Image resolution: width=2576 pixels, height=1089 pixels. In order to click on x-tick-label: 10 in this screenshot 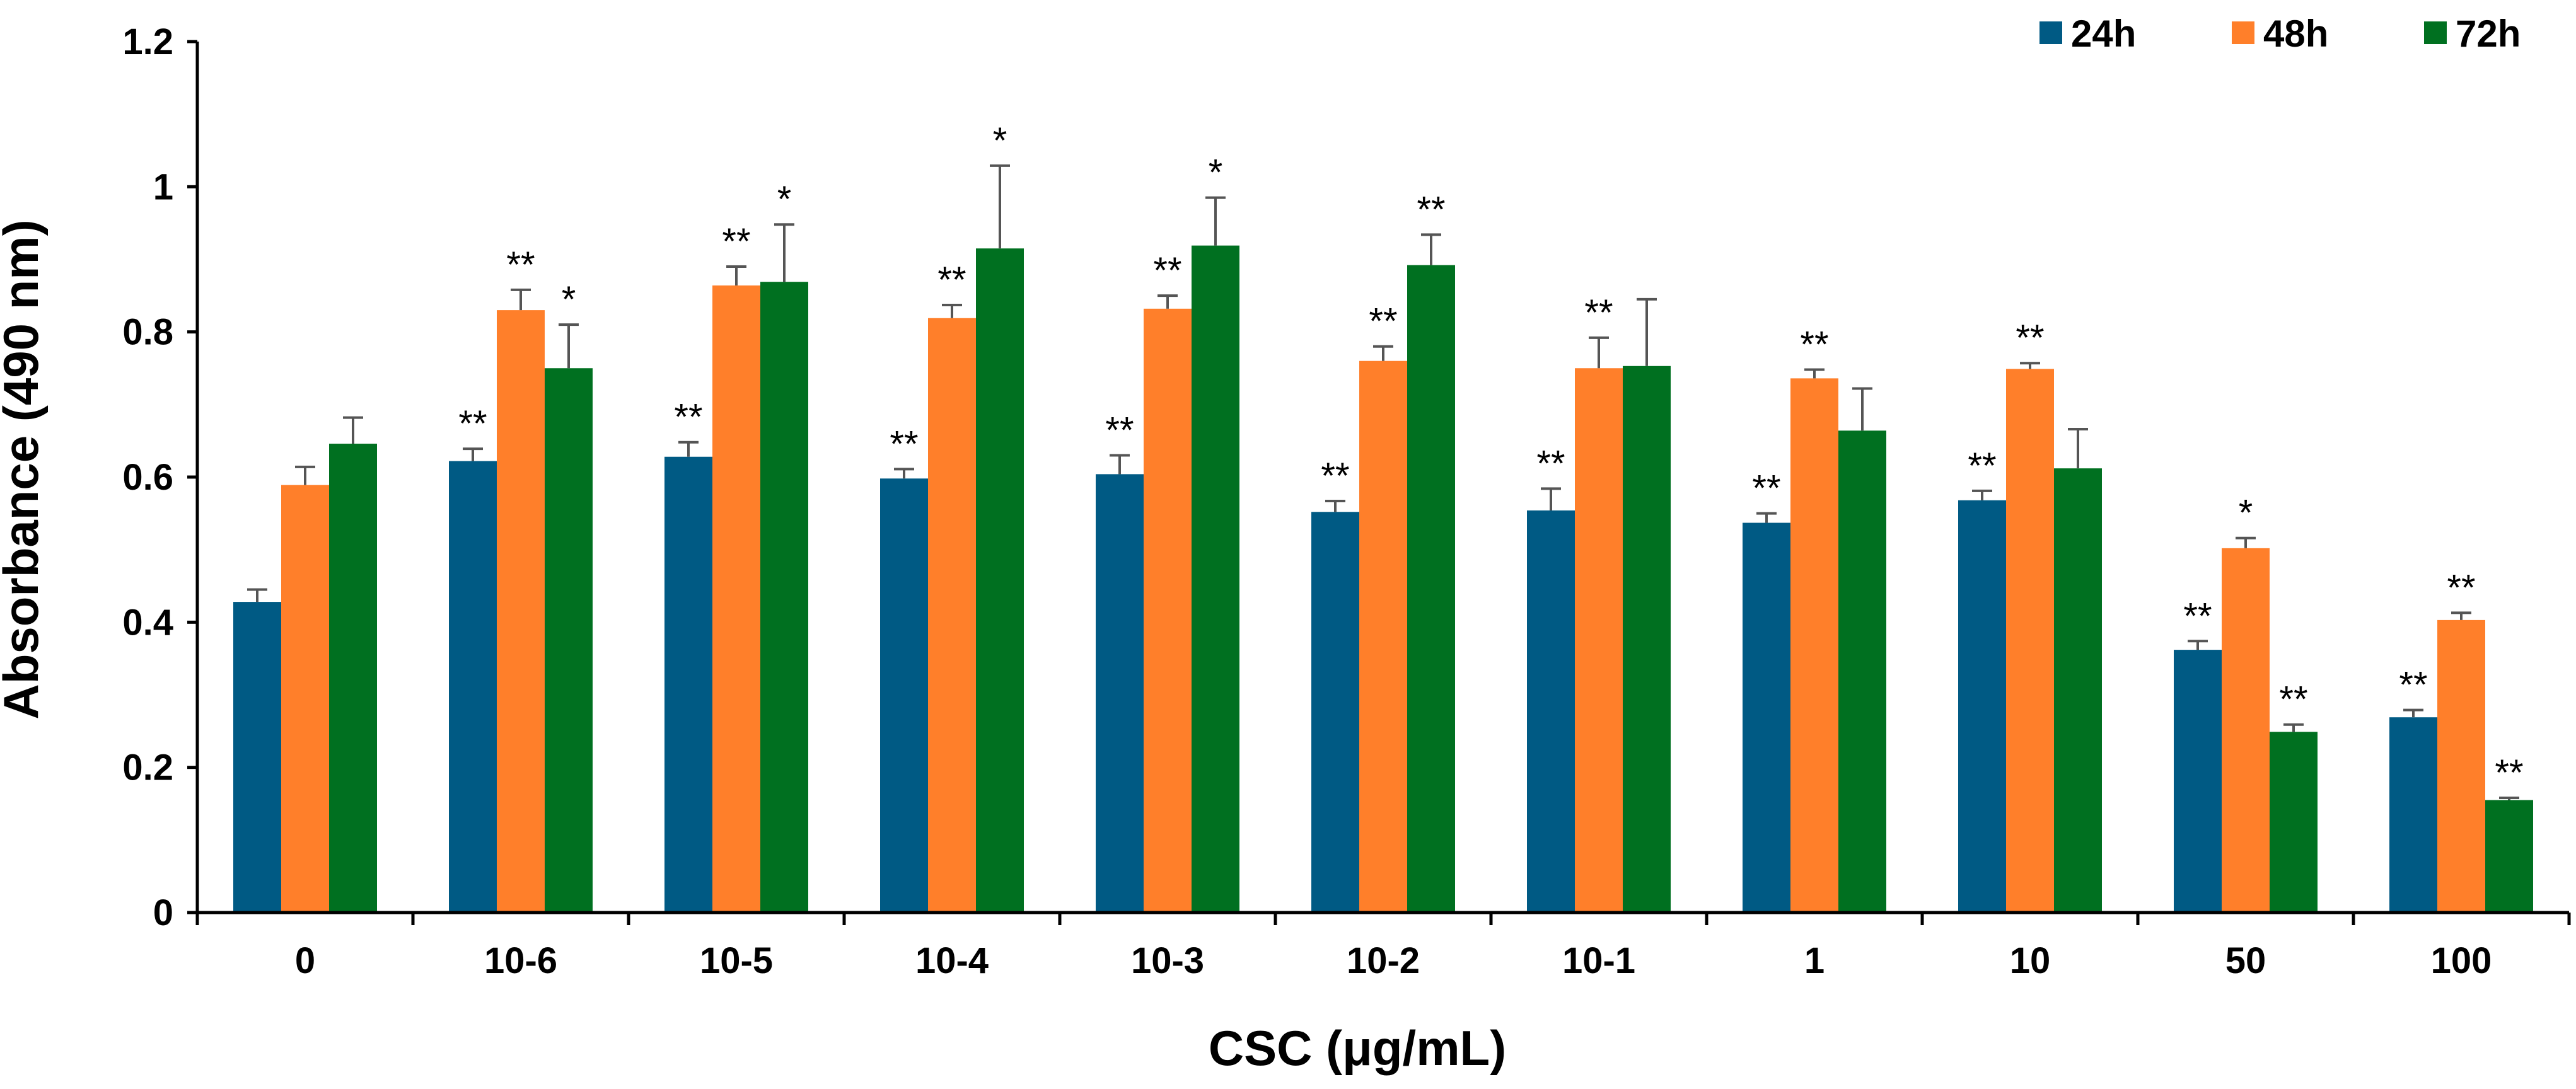, I will do `click(2031, 961)`.